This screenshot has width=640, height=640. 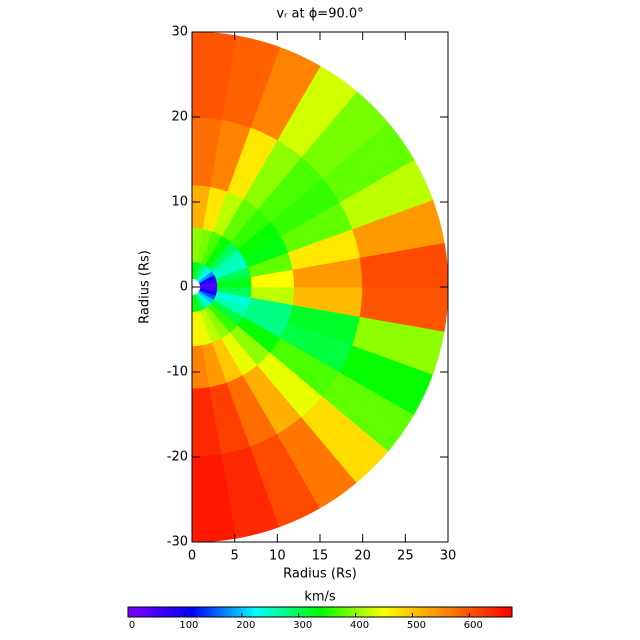 What do you see at coordinates (245, 625) in the screenshot?
I see `colorbar-tick-label: 200` at bounding box center [245, 625].